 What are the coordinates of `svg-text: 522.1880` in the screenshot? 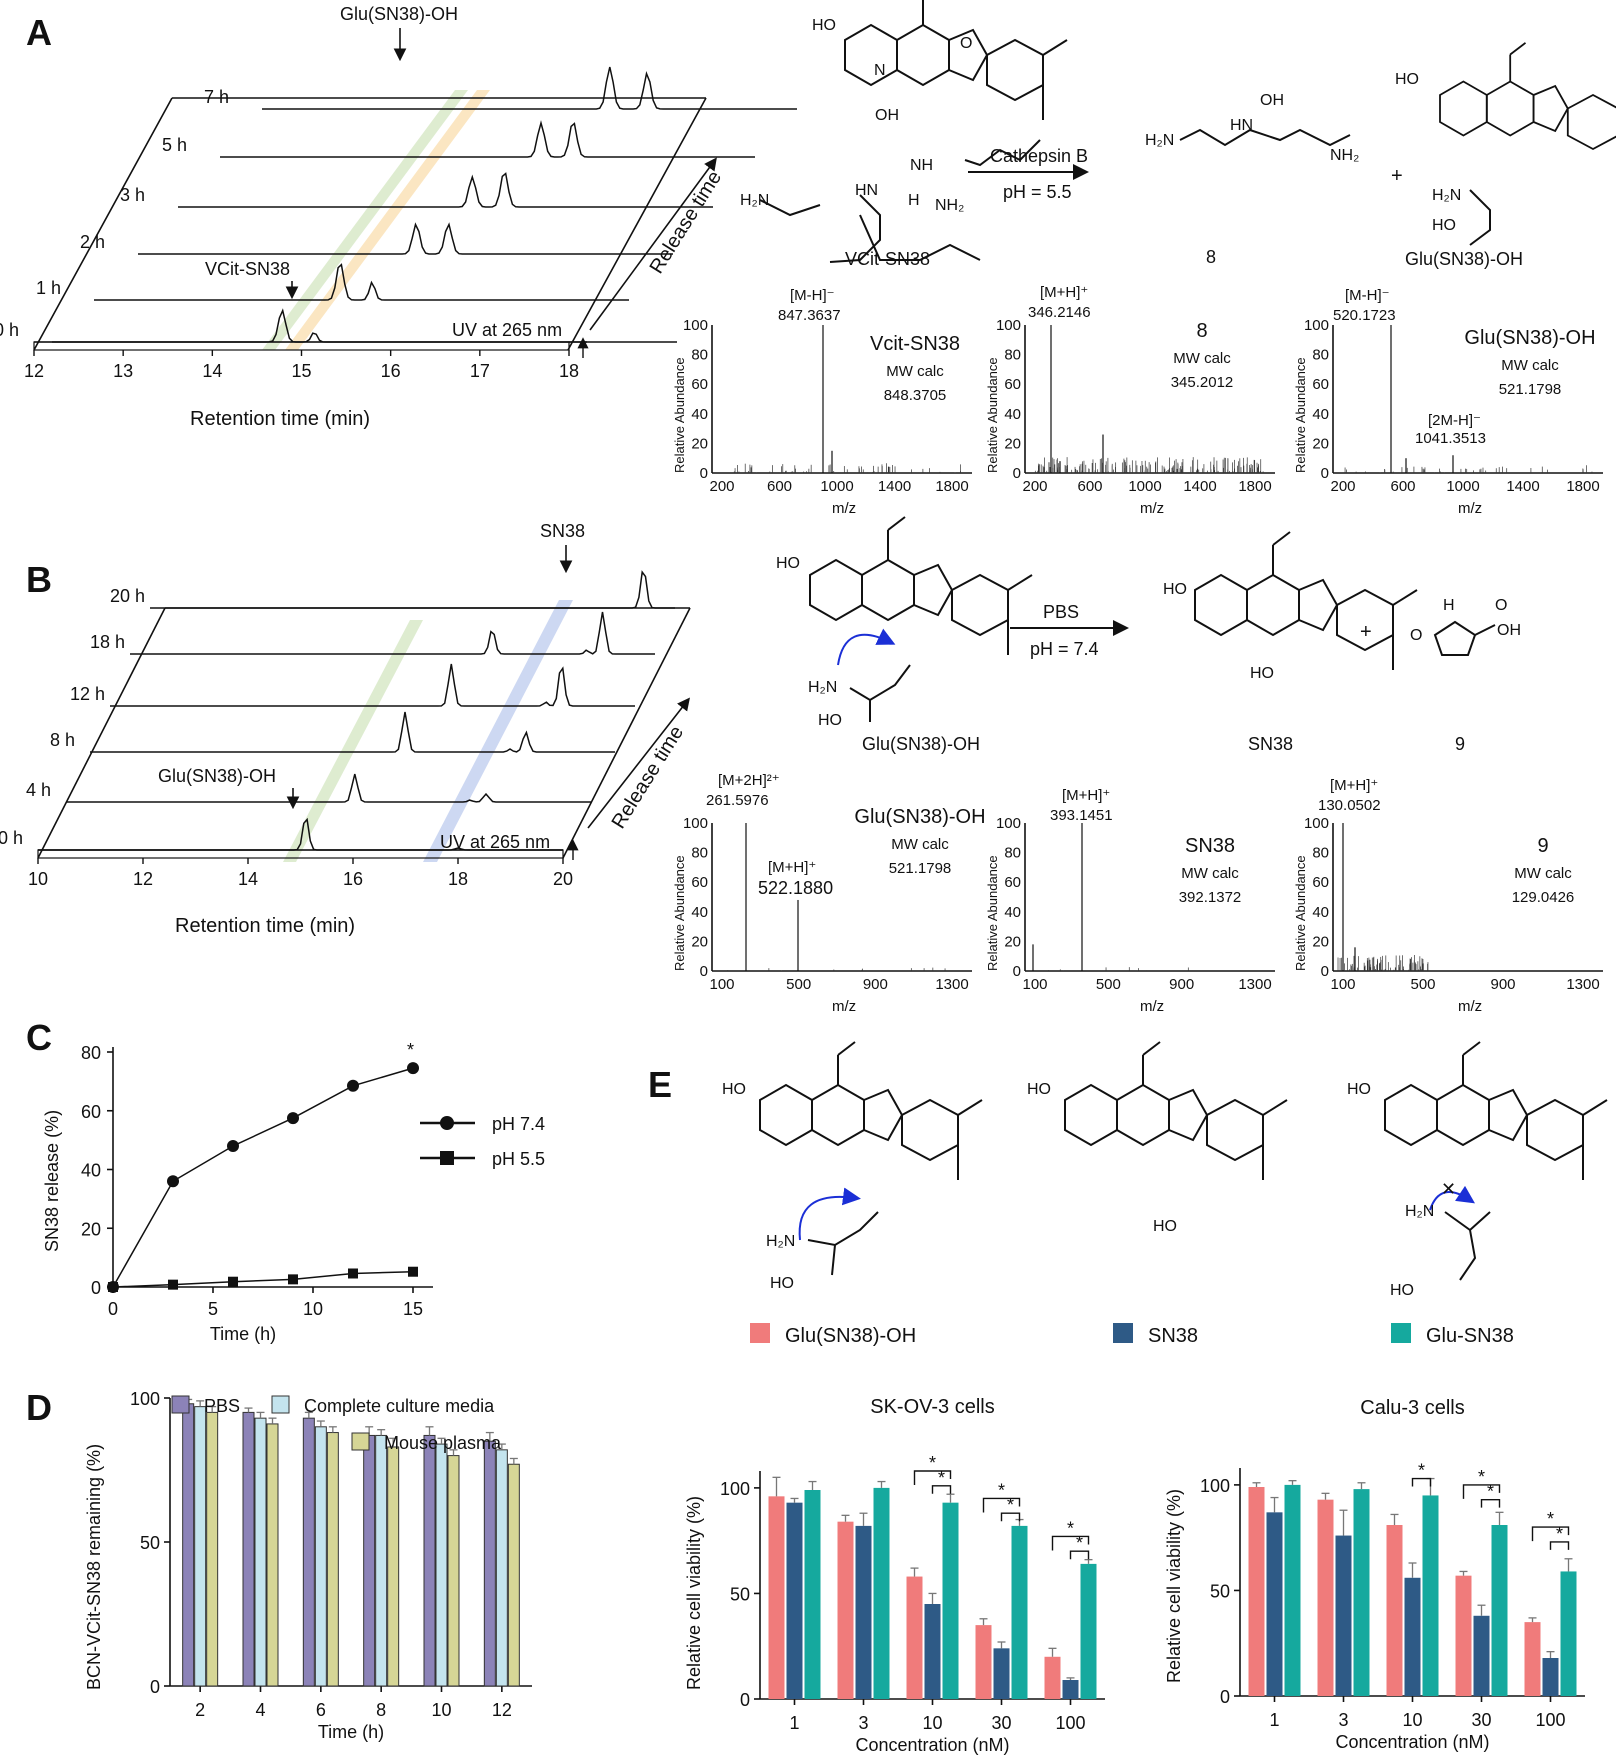 It's located at (795, 888).